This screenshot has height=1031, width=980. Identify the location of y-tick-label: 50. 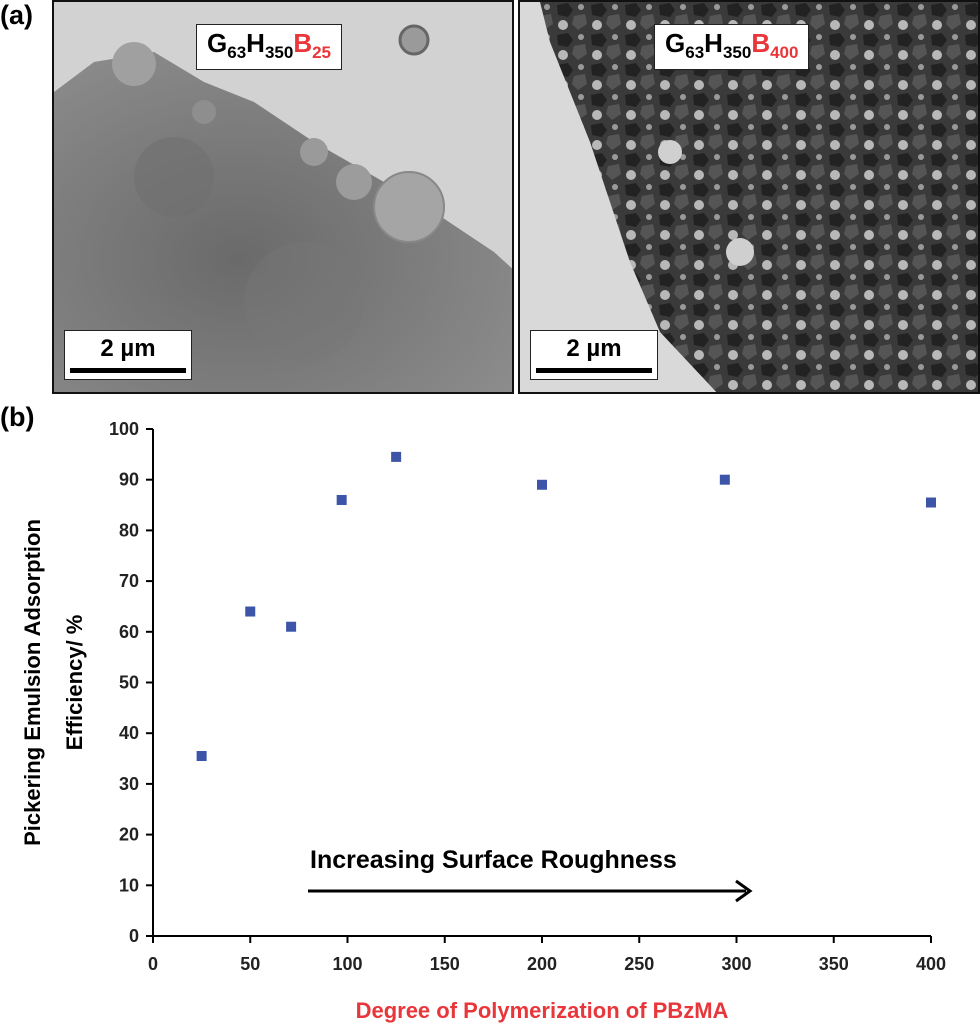
(129, 683).